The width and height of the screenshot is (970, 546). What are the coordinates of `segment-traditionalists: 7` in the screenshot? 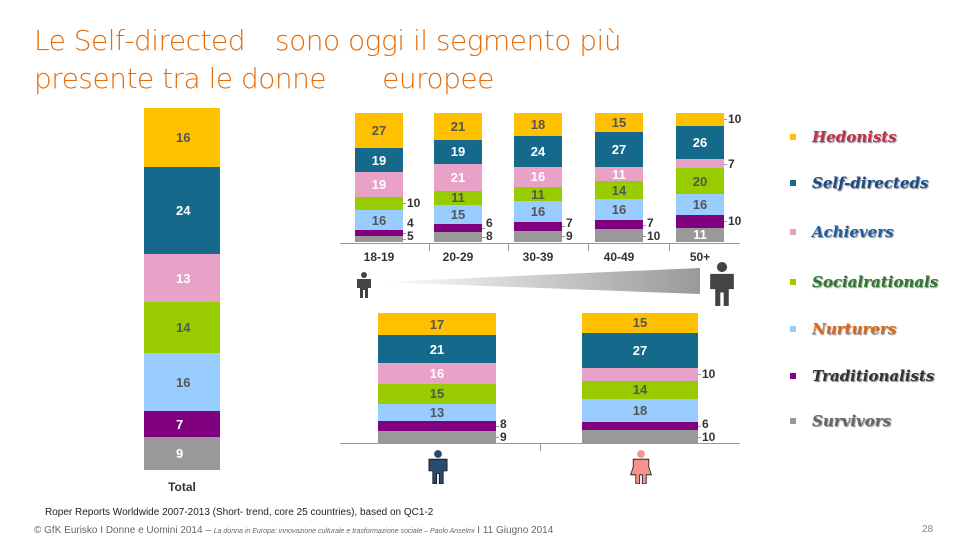 It's located at (182, 424).